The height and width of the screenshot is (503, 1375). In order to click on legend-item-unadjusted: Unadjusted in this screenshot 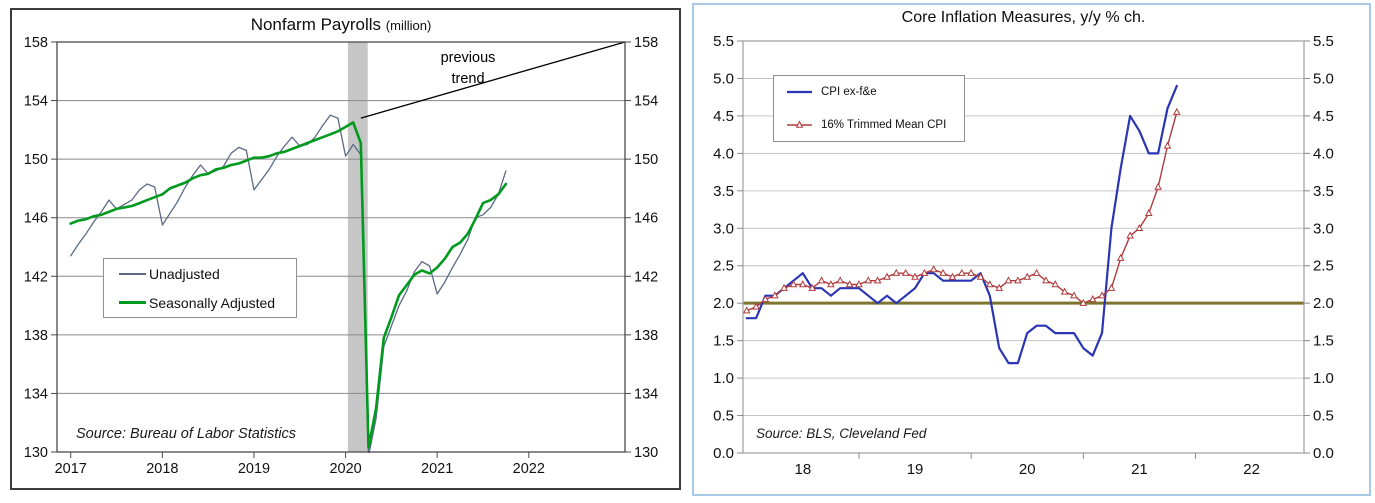, I will do `click(207, 274)`.